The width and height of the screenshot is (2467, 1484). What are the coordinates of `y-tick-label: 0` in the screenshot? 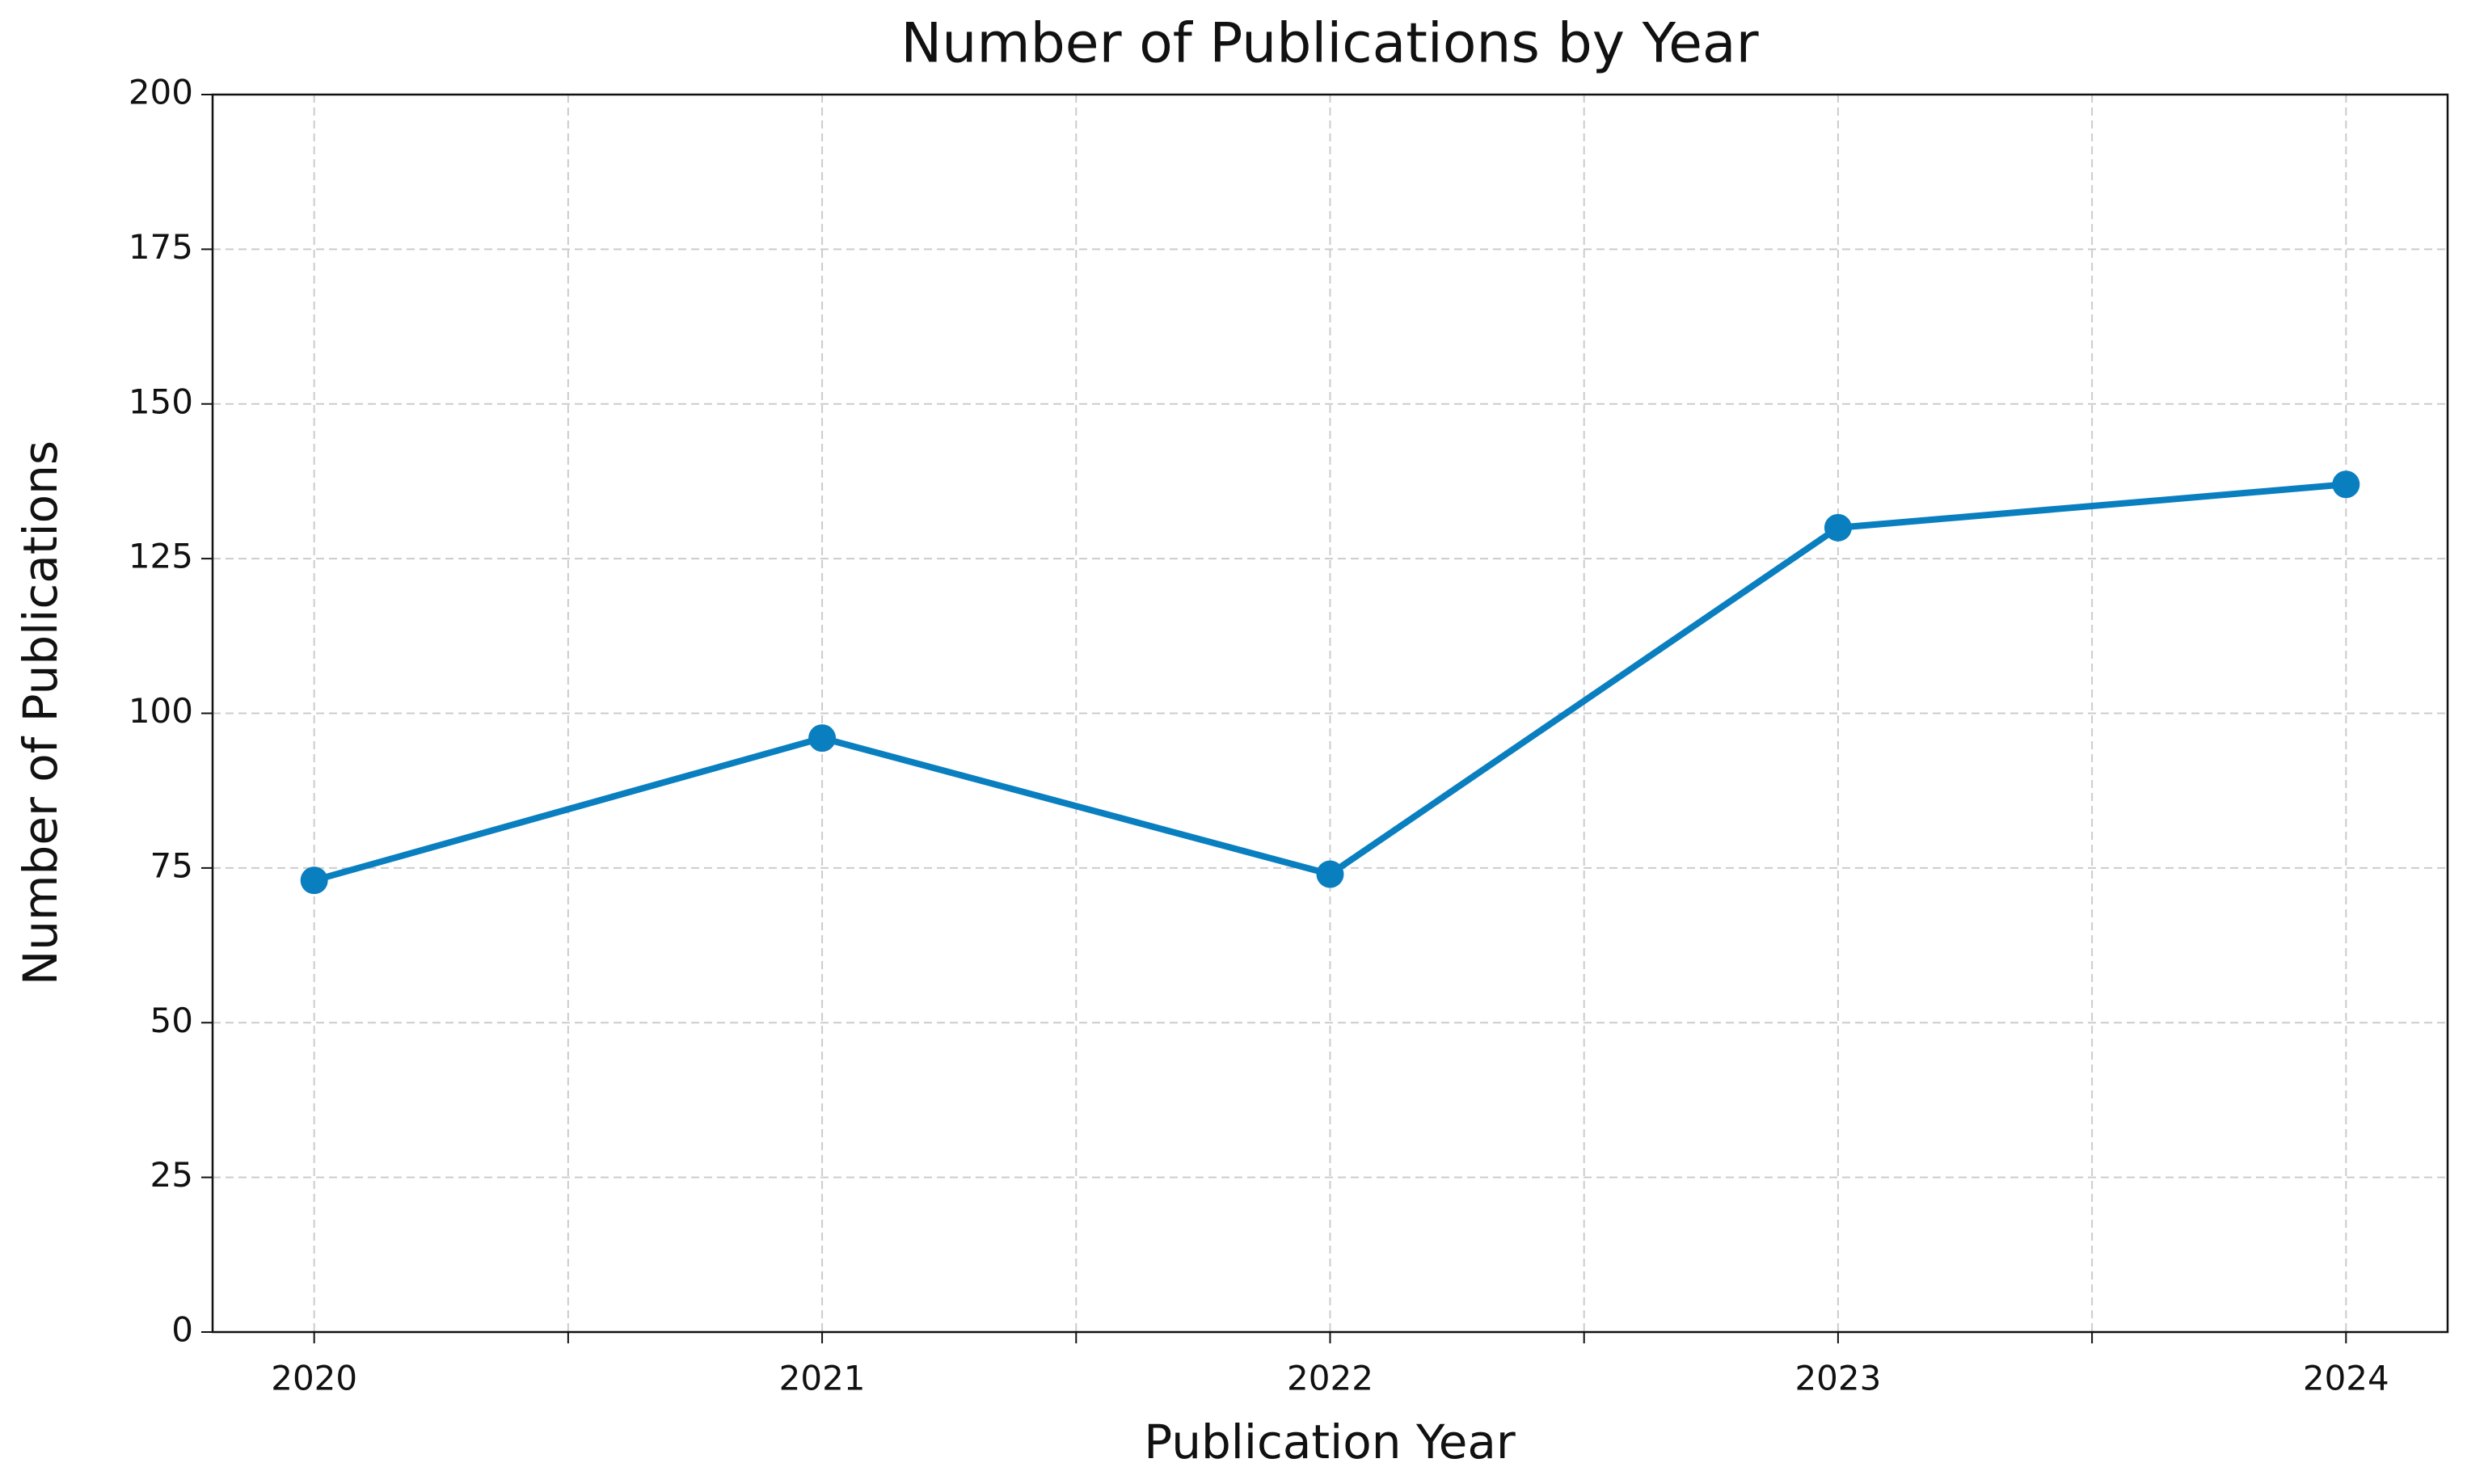 It's located at (182, 1330).